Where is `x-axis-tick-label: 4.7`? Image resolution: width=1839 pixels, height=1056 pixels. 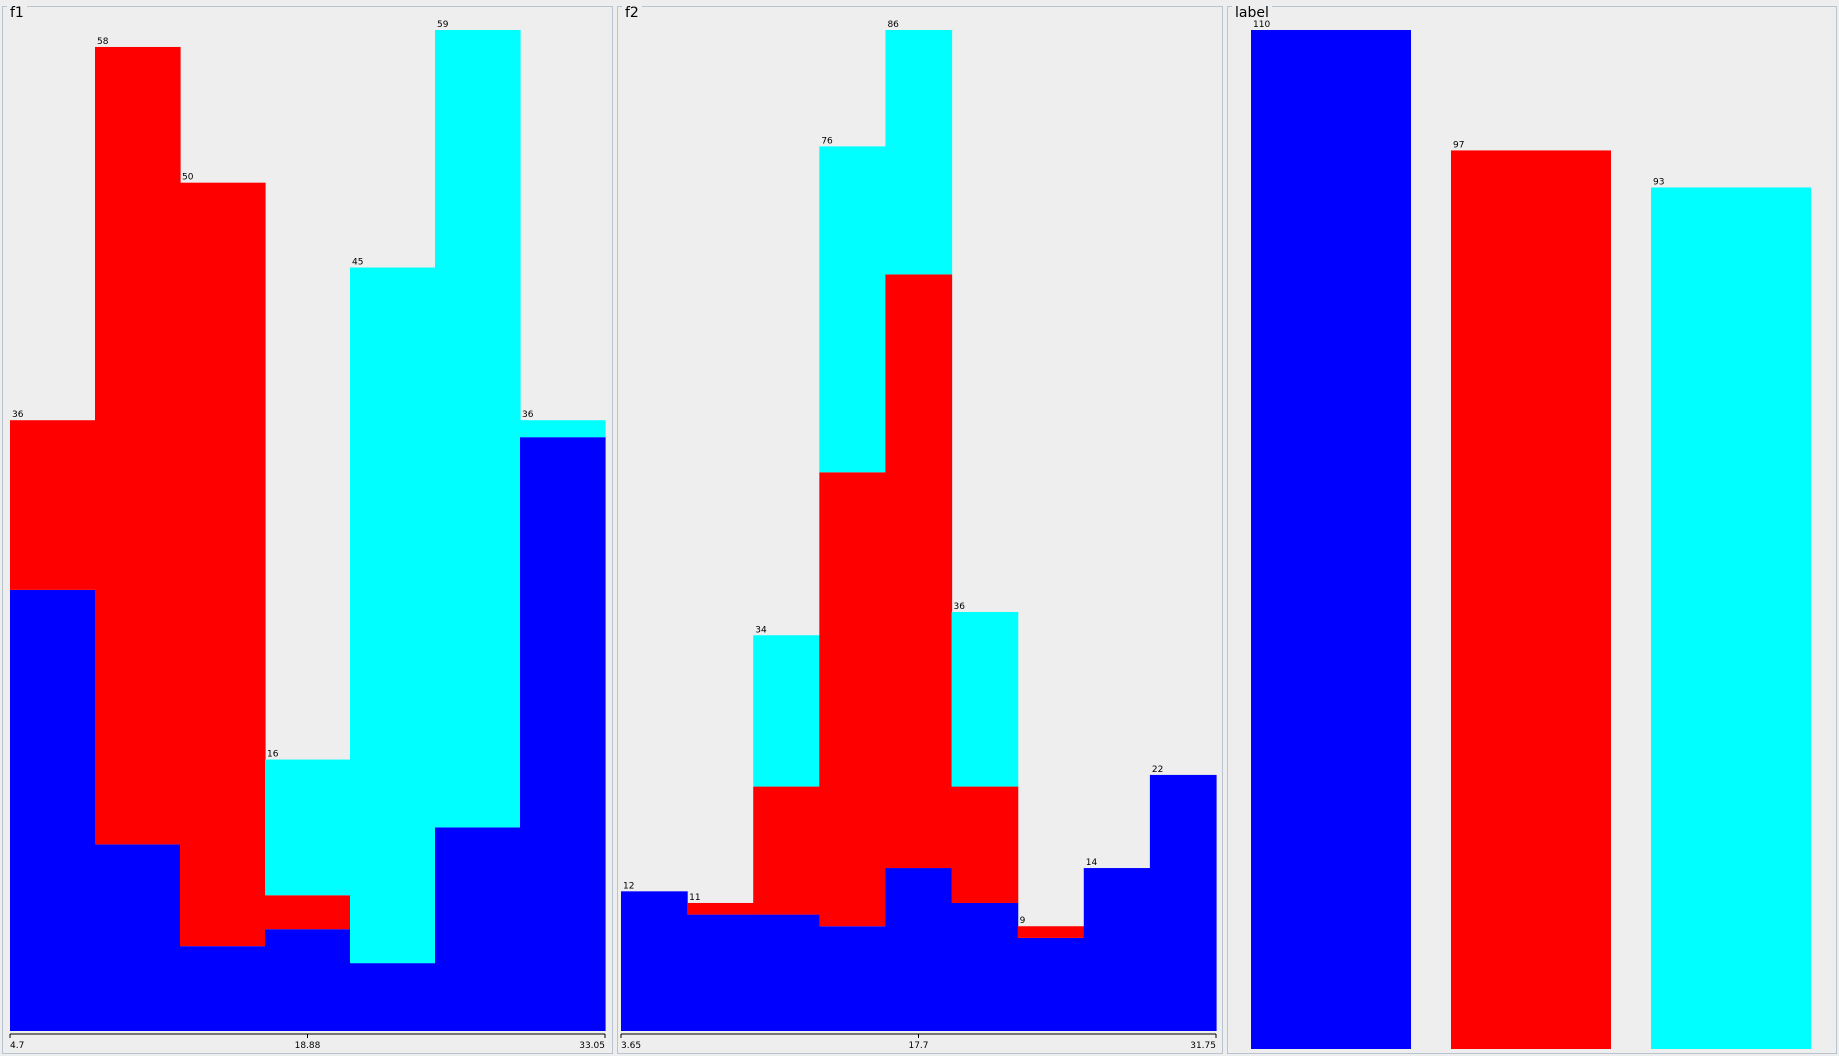 x-axis-tick-label: 4.7 is located at coordinates (17, 1046).